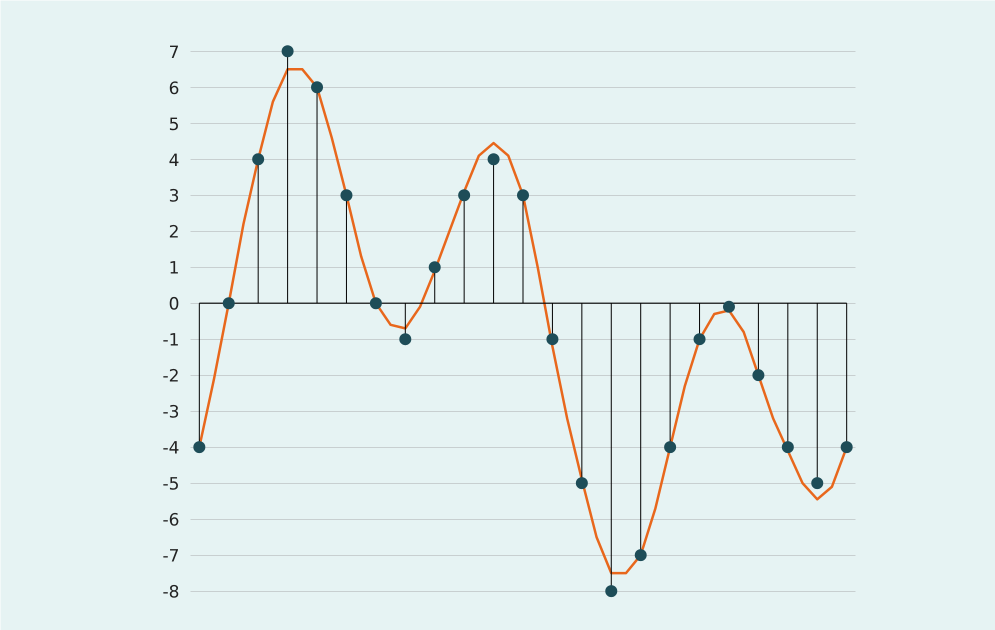 The height and width of the screenshot is (630, 995). What do you see at coordinates (171, 412) in the screenshot?
I see `y-tick-label: -3` at bounding box center [171, 412].